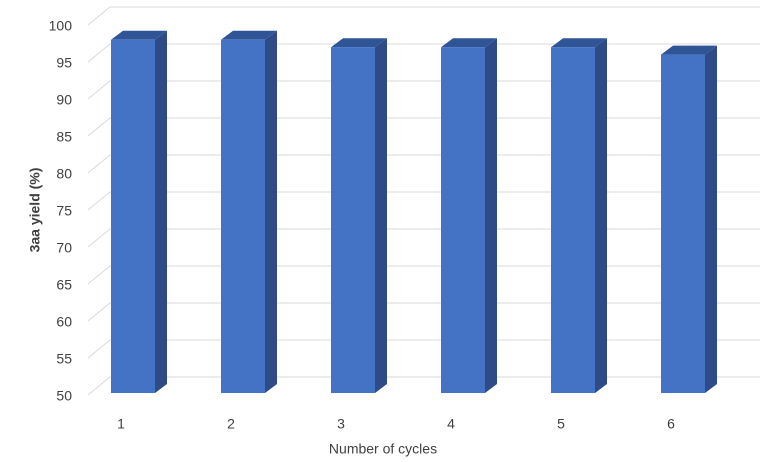  What do you see at coordinates (64, 248) in the screenshot?
I see `y-tick-label: 70` at bounding box center [64, 248].